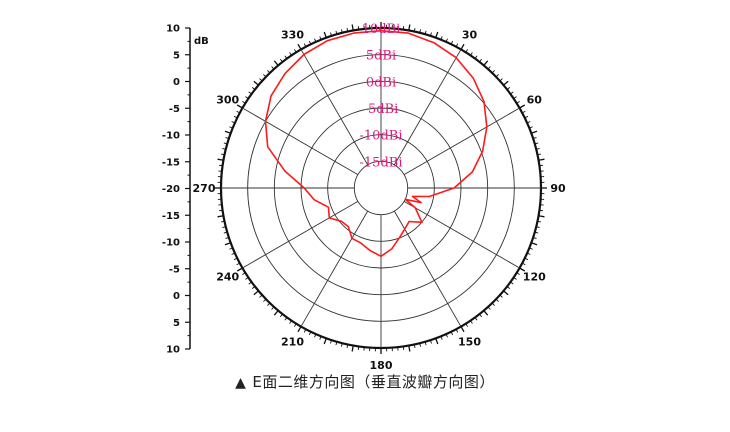 The width and height of the screenshot is (730, 432). I want to click on ring-label: -10dBi, so click(381, 136).